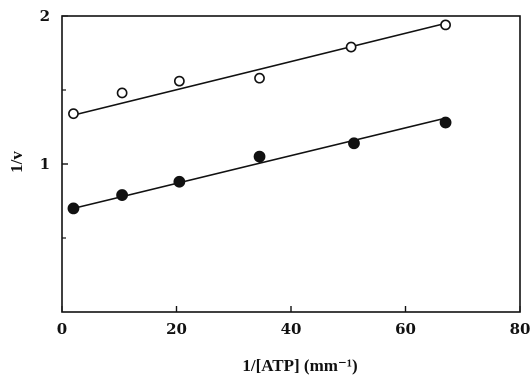 The height and width of the screenshot is (380, 532). I want to click on x-tick-label: 80, so click(520, 329).